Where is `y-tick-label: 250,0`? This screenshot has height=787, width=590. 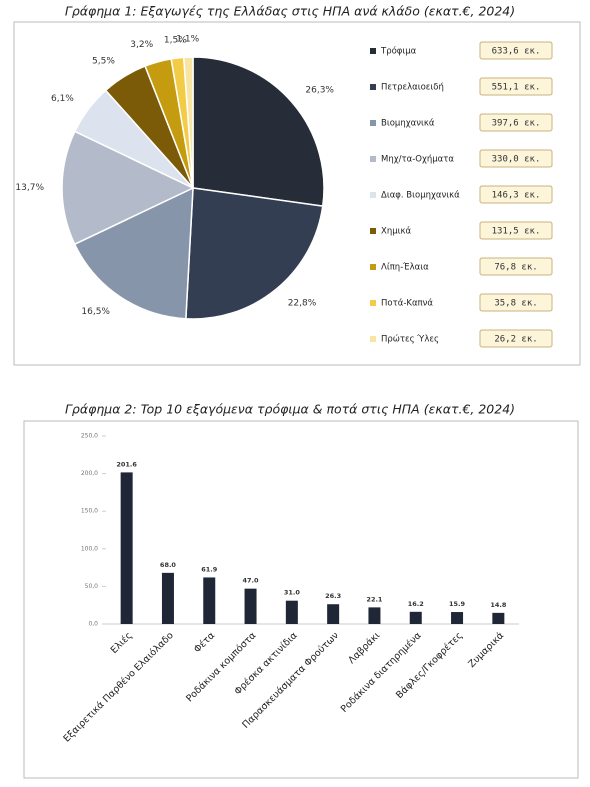 y-tick-label: 250,0 is located at coordinates (89, 436).